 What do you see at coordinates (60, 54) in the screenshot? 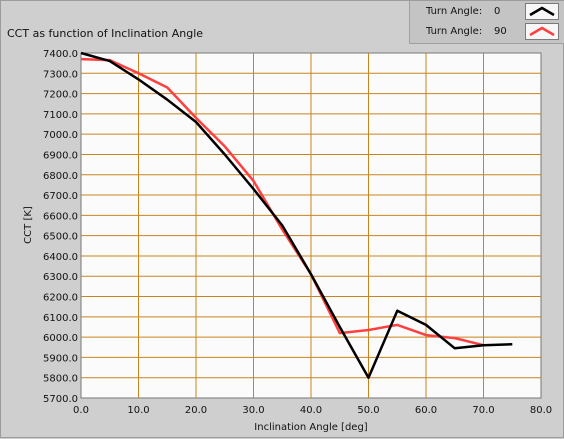
I see `y-tick-label: 7400.0` at bounding box center [60, 54].